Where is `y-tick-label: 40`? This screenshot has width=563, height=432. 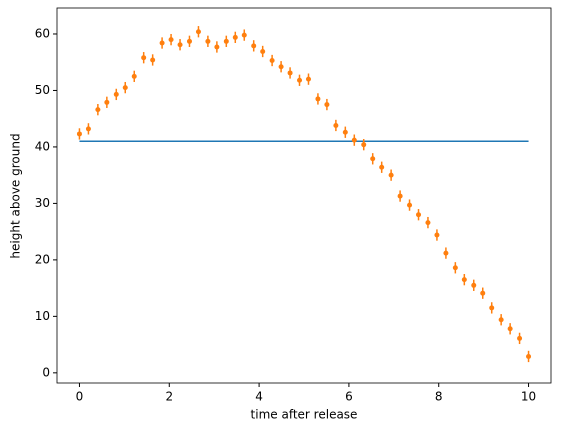
y-tick-label: 40 is located at coordinates (42, 146).